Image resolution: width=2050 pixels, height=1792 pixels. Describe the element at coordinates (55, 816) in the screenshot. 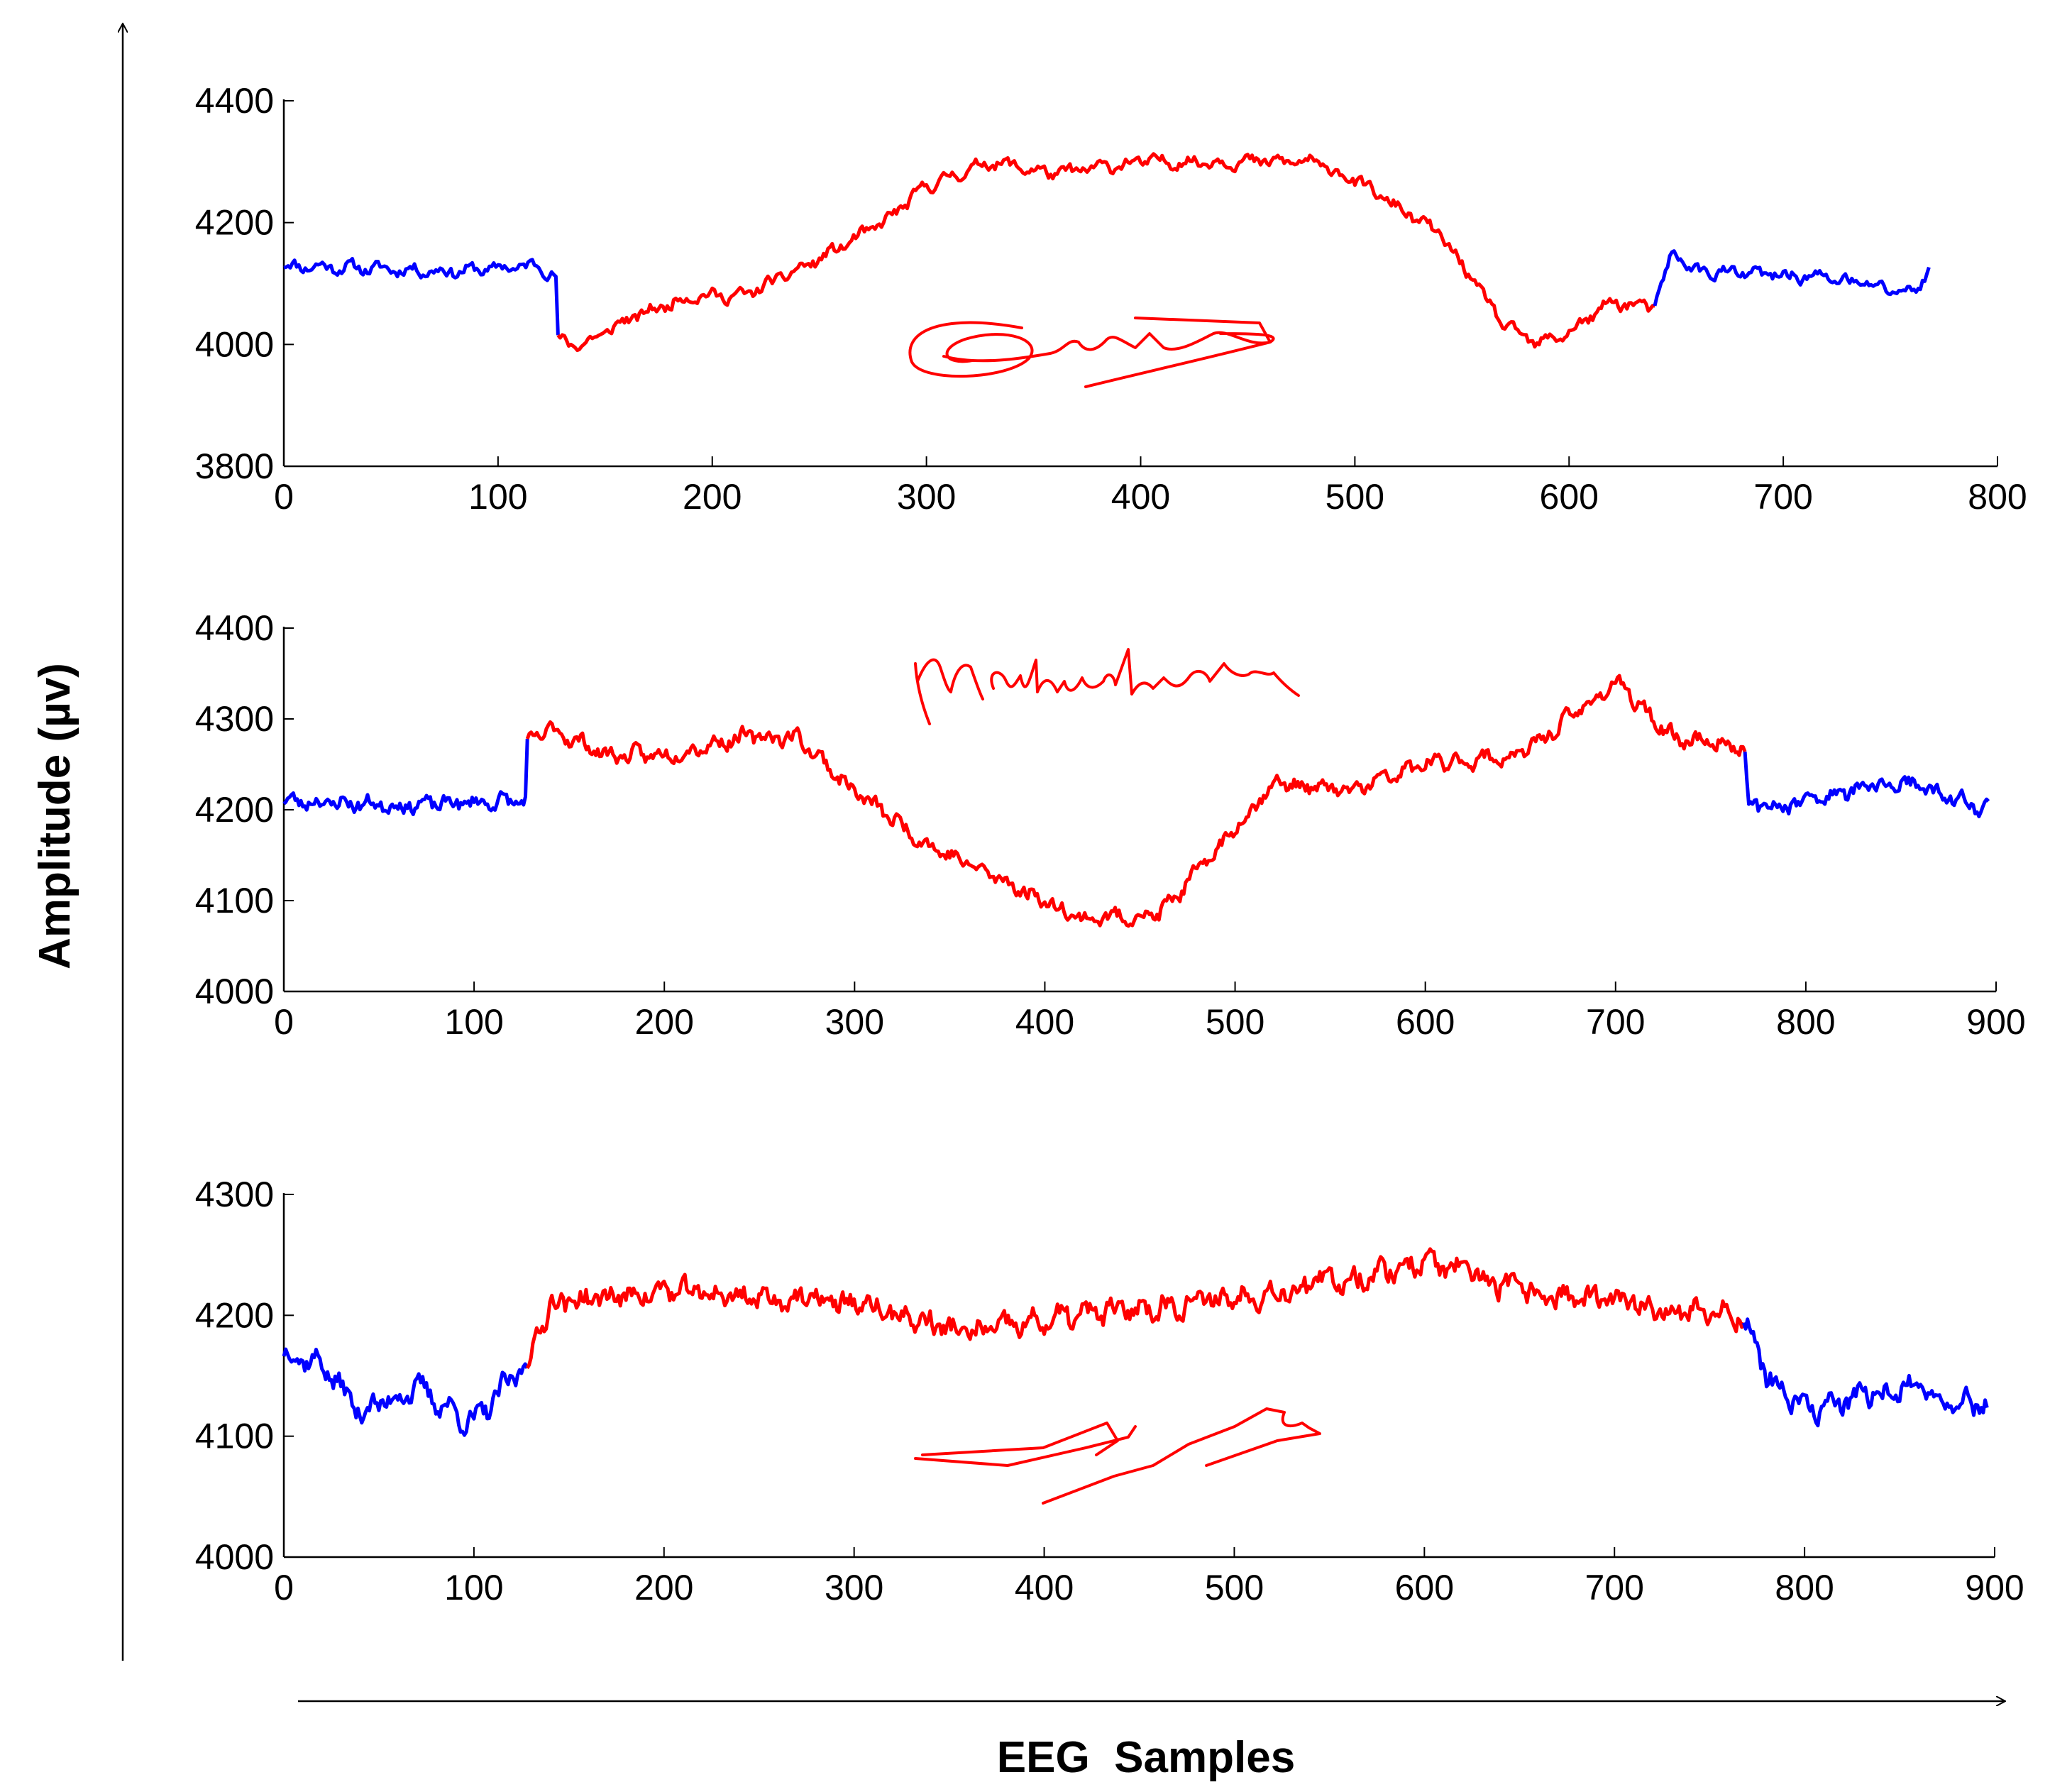

I see `y-axis-title: Amplitude (µv)` at that location.